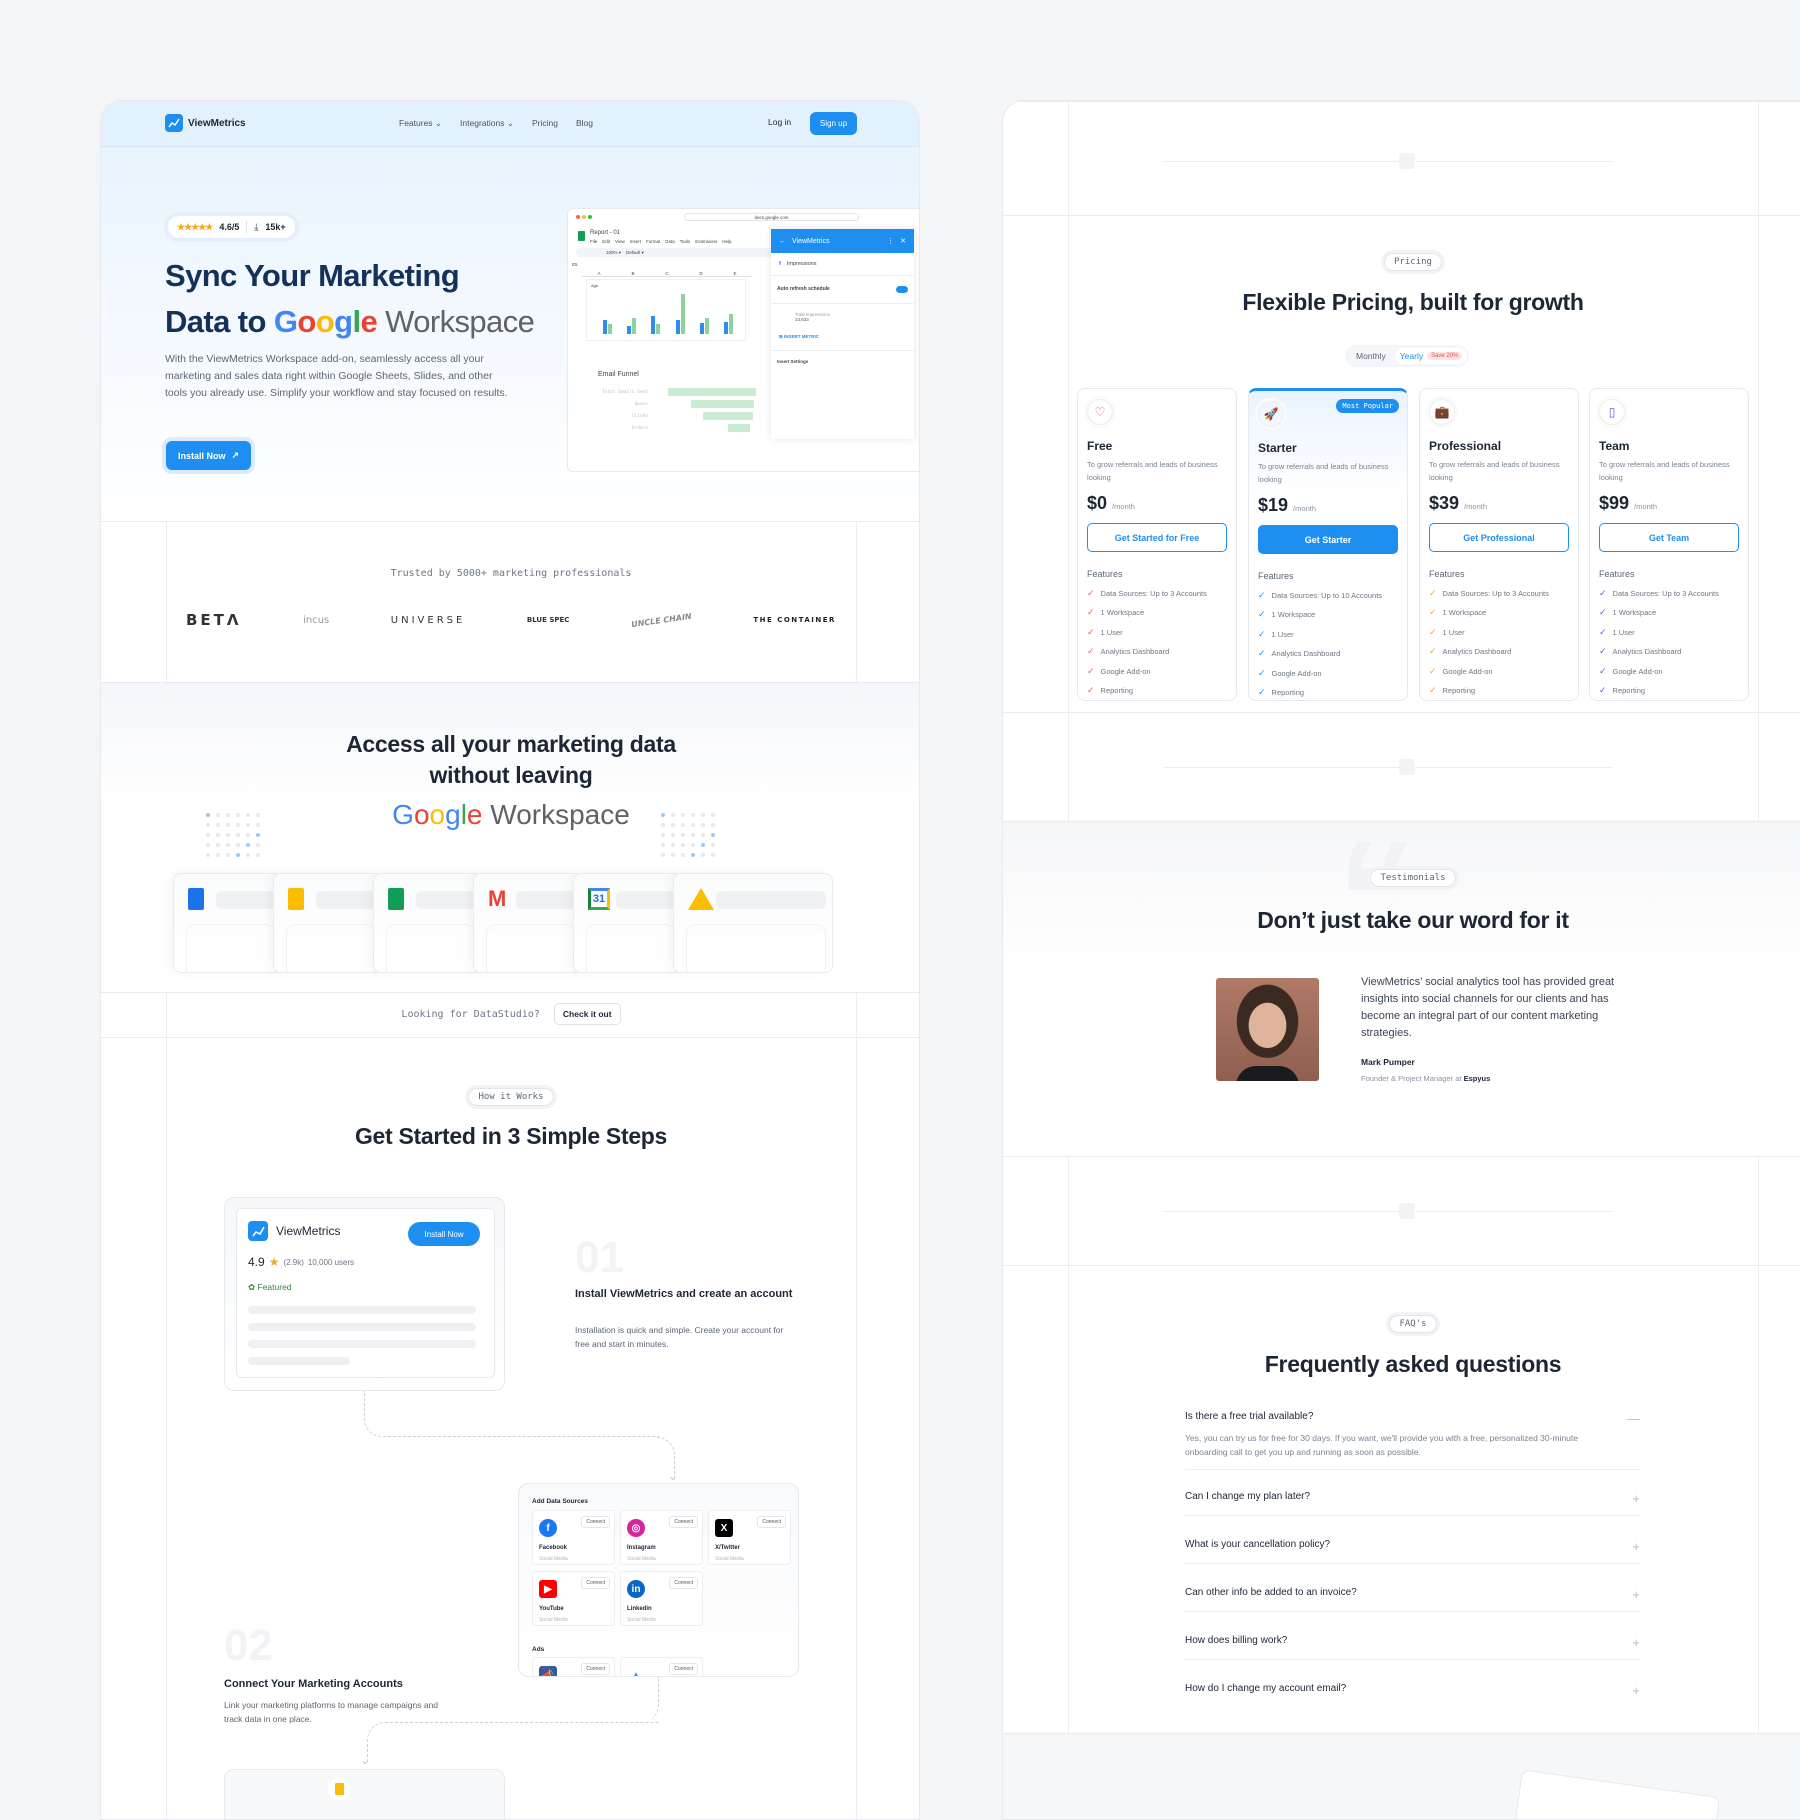 The height and width of the screenshot is (1820, 1800). I want to click on star-icon: ★, so click(274, 1262).